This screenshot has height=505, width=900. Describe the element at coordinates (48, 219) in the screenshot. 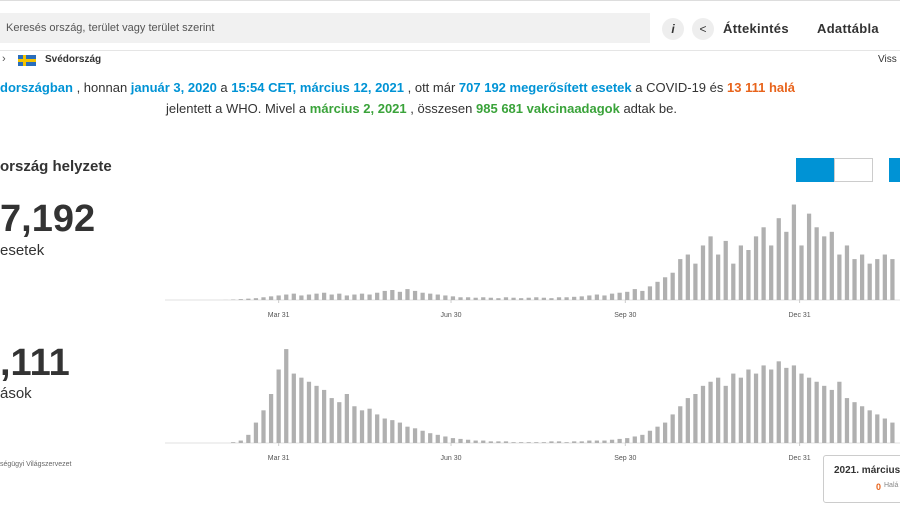

I see `cases-total: 7,192` at that location.